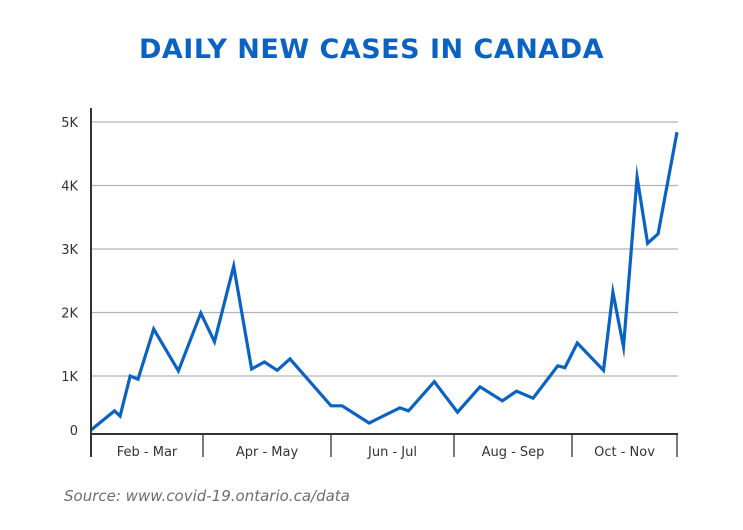 The height and width of the screenshot is (530, 743). What do you see at coordinates (74, 431) in the screenshot?
I see `y-tick-label: 0` at bounding box center [74, 431].